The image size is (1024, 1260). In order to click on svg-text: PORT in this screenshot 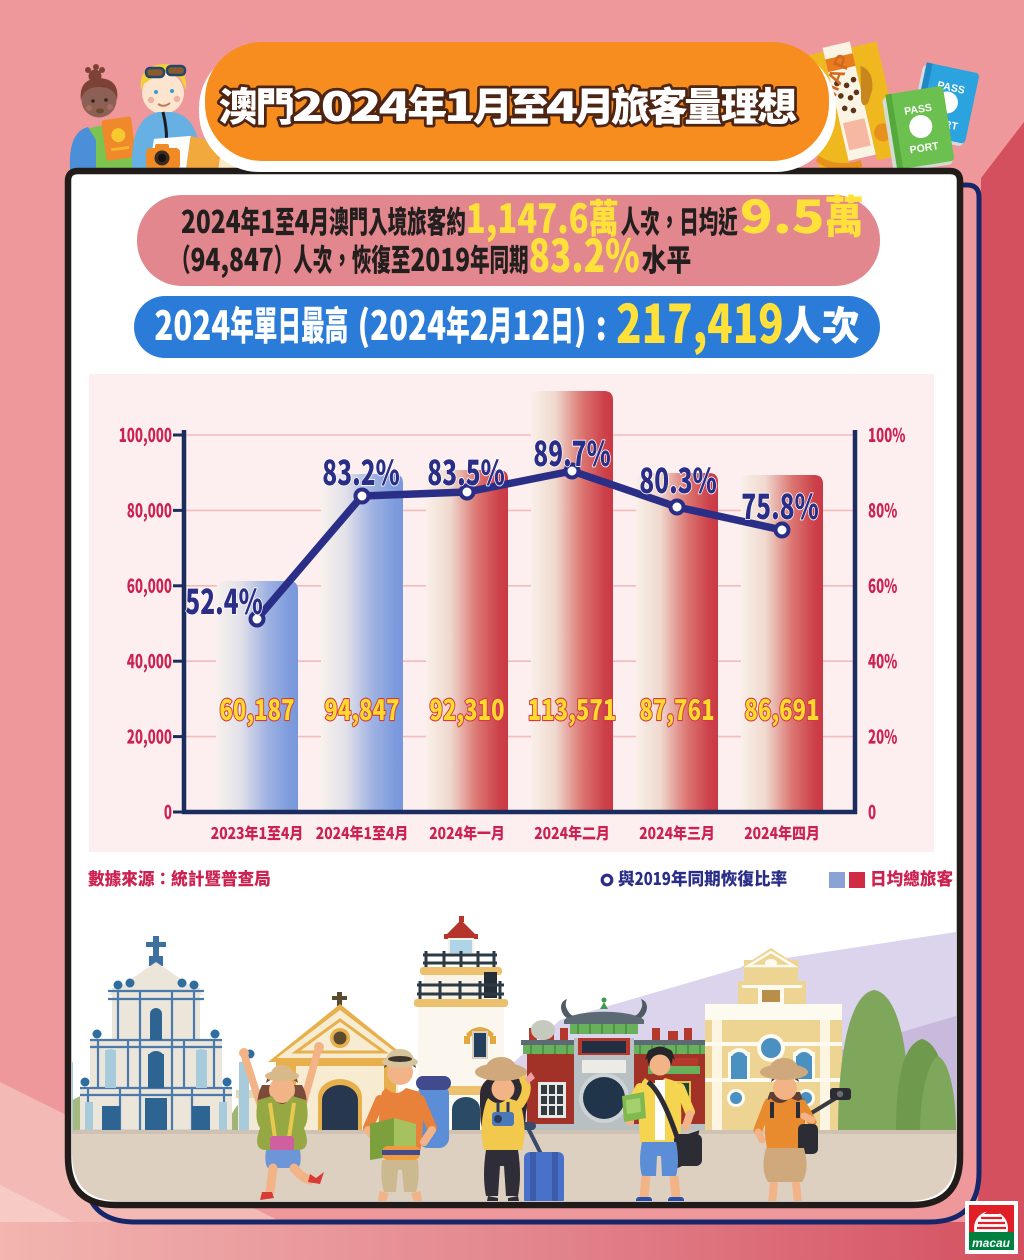, I will do `click(924, 148)`.